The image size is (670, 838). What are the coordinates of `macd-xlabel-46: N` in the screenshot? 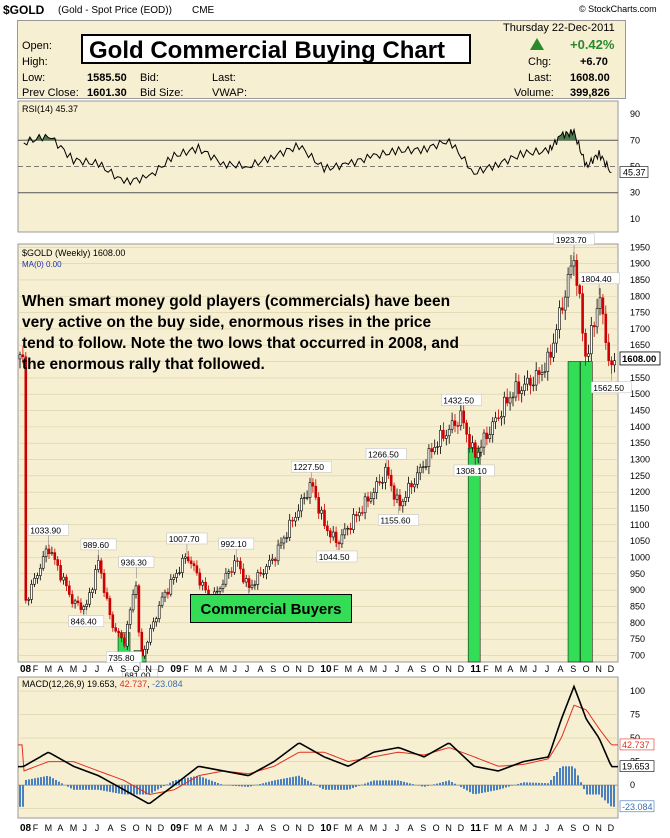 It's located at (598, 828).